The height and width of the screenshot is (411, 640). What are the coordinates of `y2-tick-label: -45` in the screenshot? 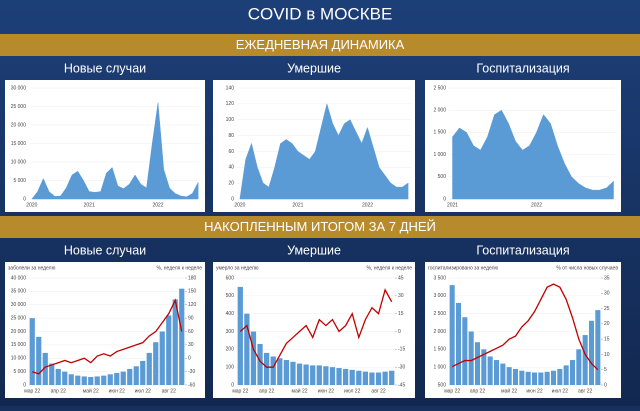 It's located at (401, 385).